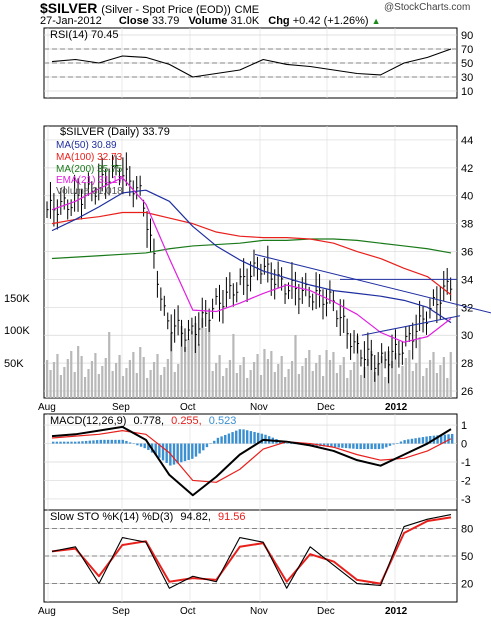 The width and height of the screenshot is (491, 620). Describe the element at coordinates (466, 463) in the screenshot. I see `macd-tick-label: -1` at that location.